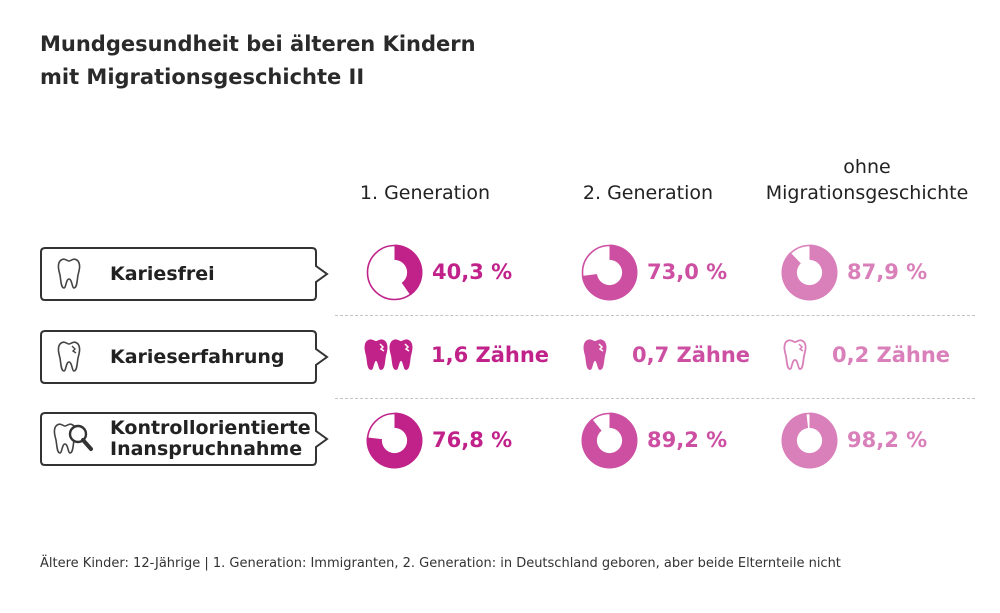 Image resolution: width=1000 pixels, height=613 pixels. I want to click on row-label-line-1: Karieserfahrung, so click(197, 356).